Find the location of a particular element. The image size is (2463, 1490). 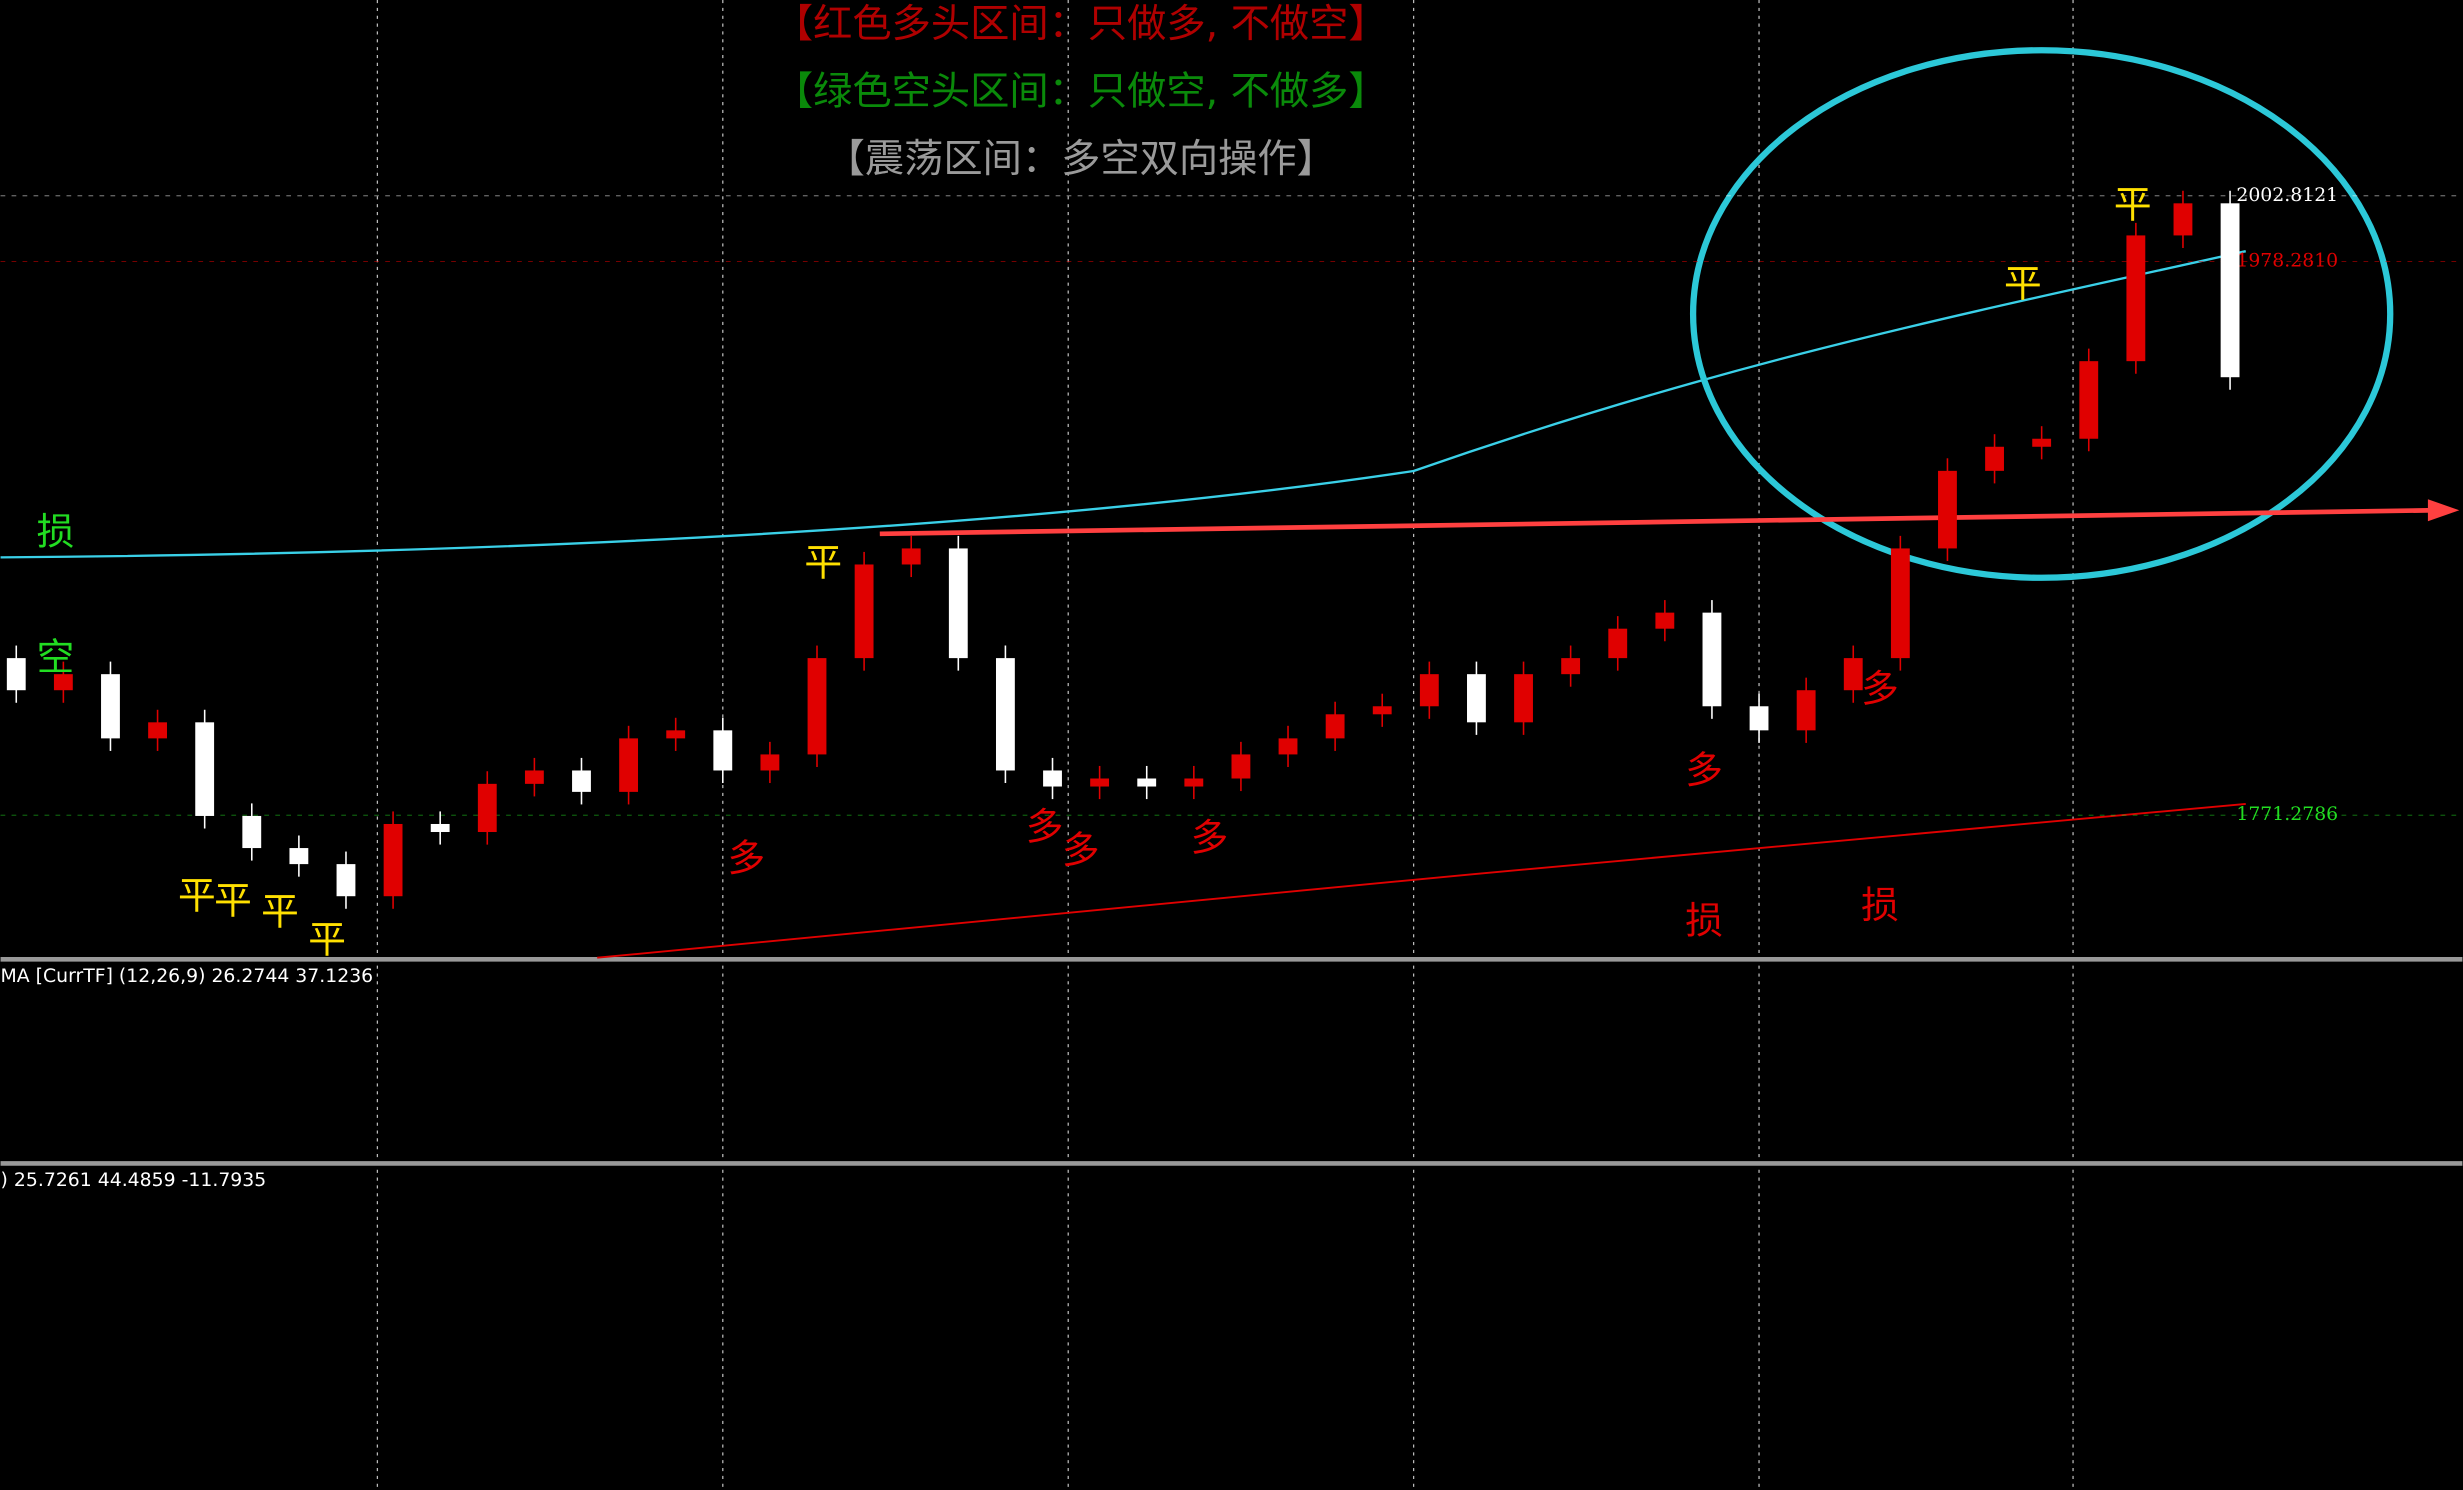

arrow-line is located at coordinates (1657, 522).